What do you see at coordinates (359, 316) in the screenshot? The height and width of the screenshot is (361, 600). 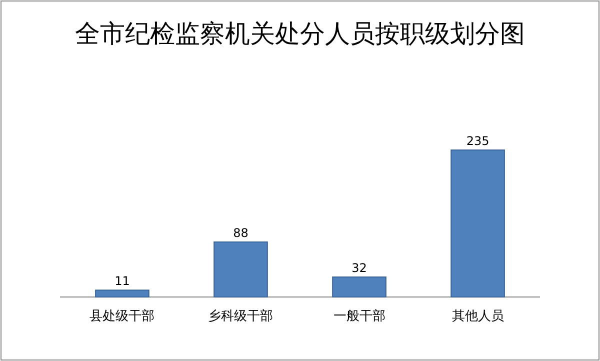 I see `x-tick-label: 一般干部` at bounding box center [359, 316].